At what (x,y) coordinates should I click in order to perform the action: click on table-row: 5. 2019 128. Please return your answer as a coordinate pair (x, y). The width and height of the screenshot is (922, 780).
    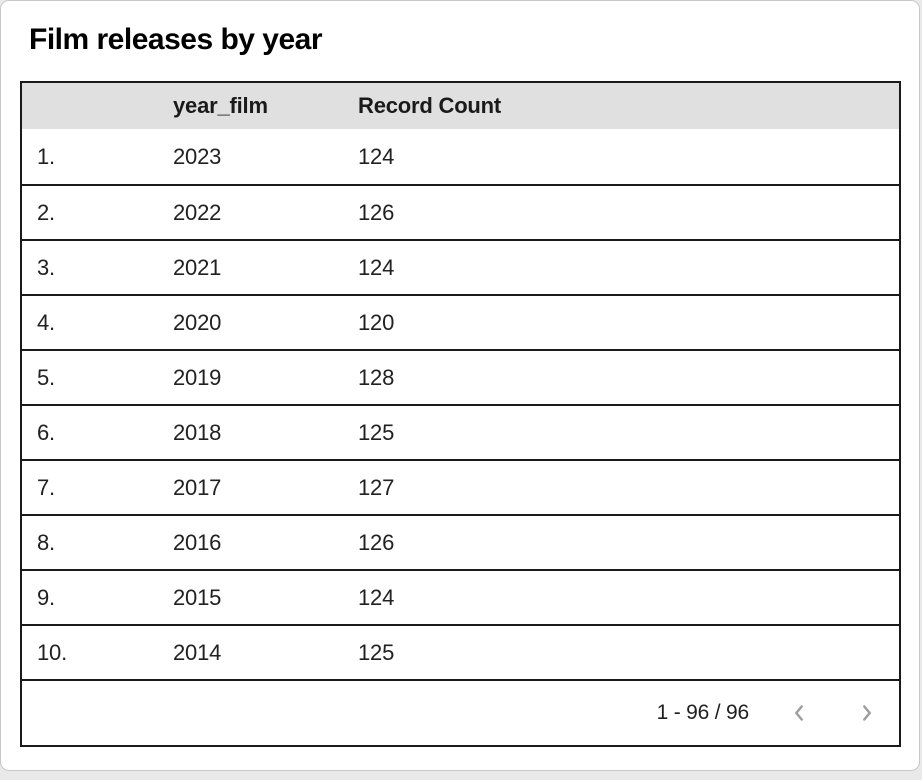
    Looking at the image, I should click on (460, 376).